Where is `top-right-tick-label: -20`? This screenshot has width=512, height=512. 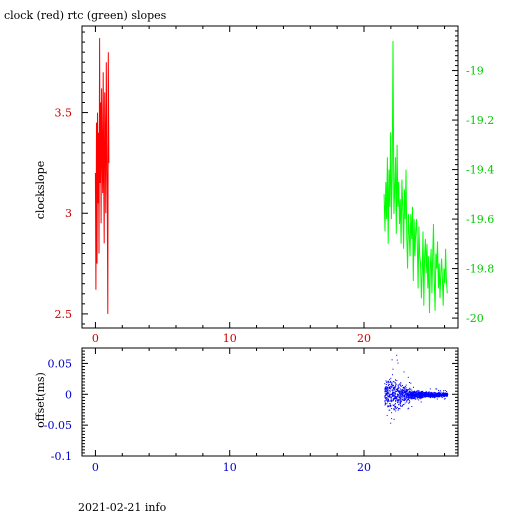
top-right-tick-label: -20 is located at coordinates (475, 318).